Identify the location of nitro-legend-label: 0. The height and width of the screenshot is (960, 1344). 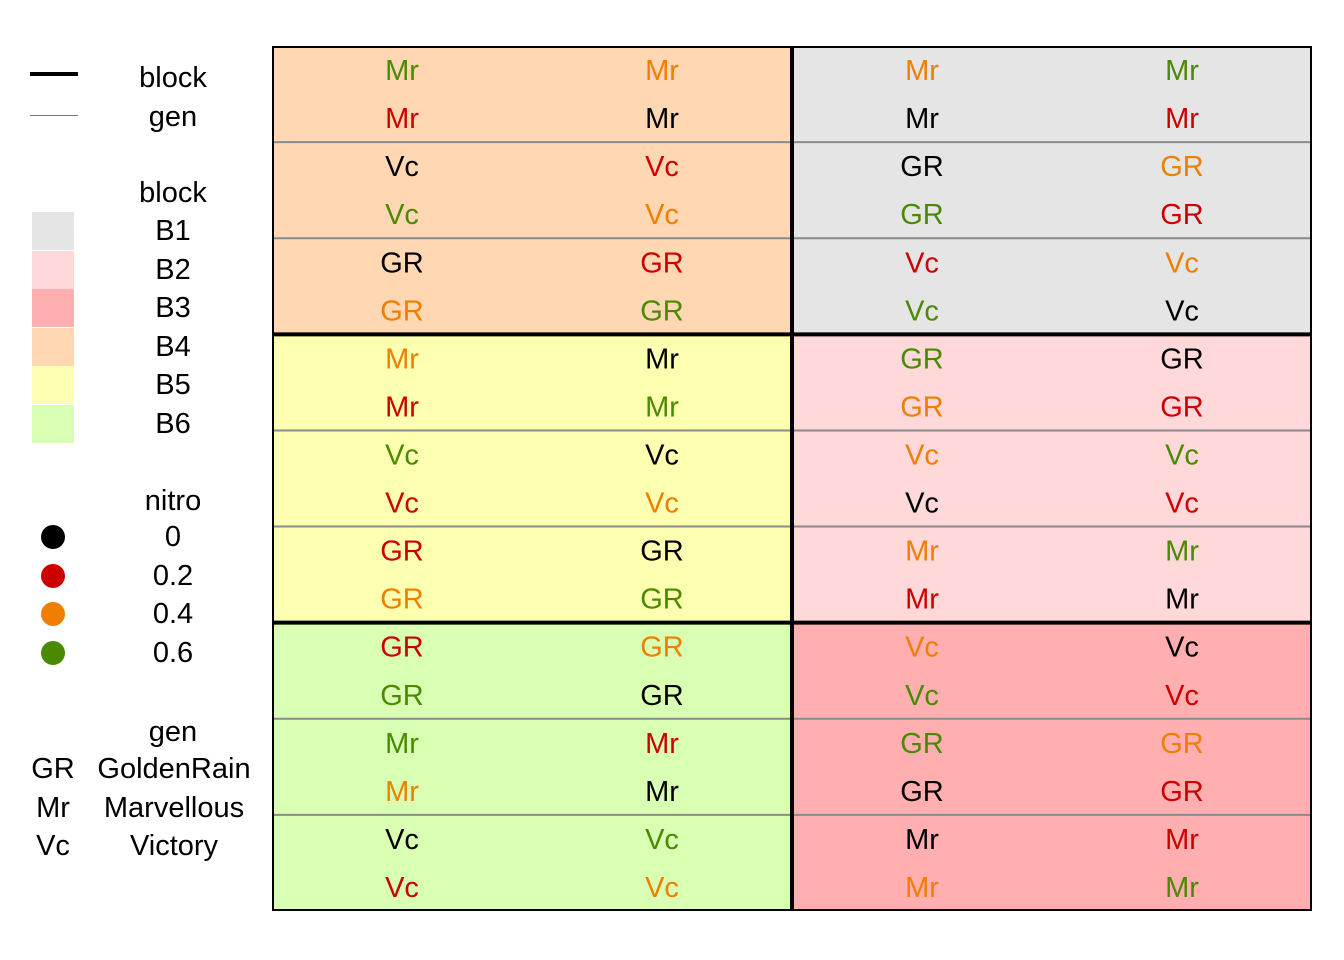
(173, 537).